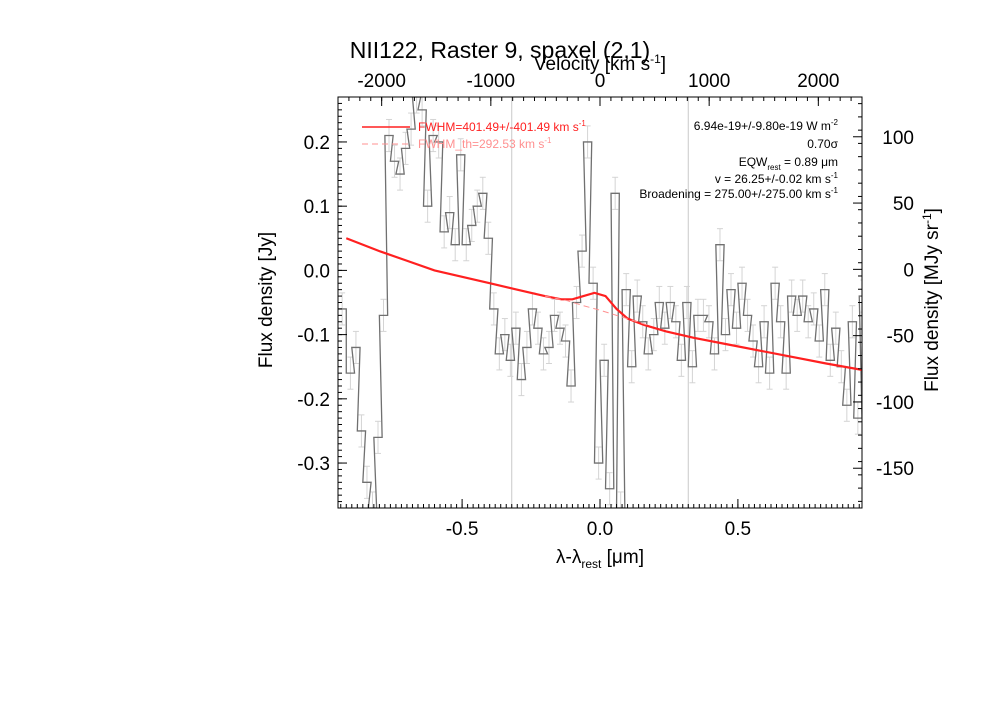 The image size is (1000, 714). Describe the element at coordinates (266, 300) in the screenshot. I see `y-axis-label: Flux density [Jy]` at that location.